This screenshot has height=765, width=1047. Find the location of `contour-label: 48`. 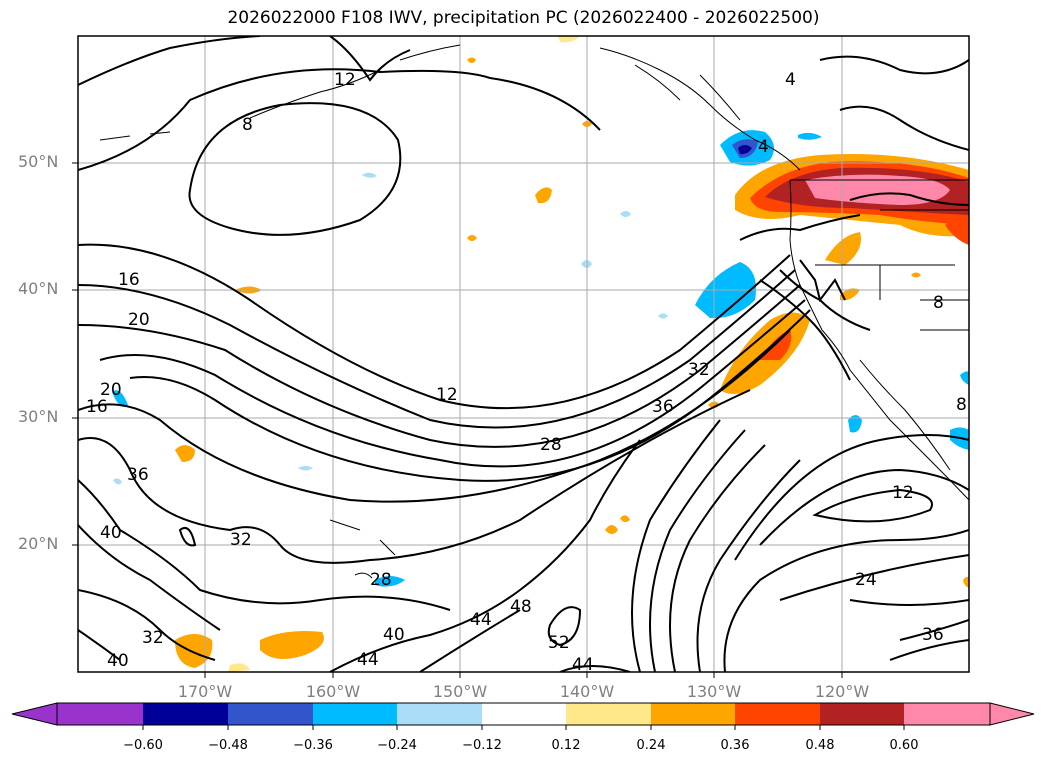

contour-label: 48 is located at coordinates (521, 607).